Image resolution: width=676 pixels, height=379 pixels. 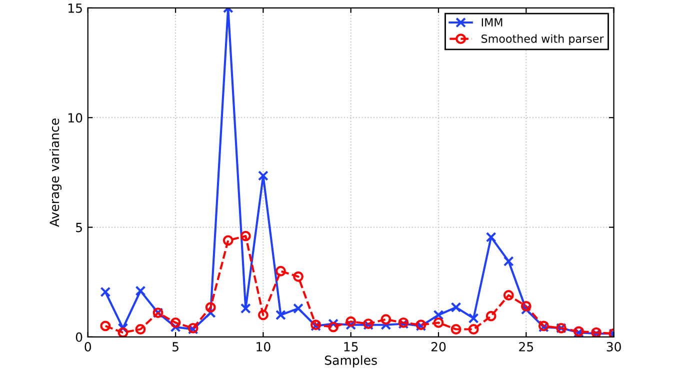 What do you see at coordinates (79, 227) in the screenshot?
I see `y-tick-label: 5` at bounding box center [79, 227].